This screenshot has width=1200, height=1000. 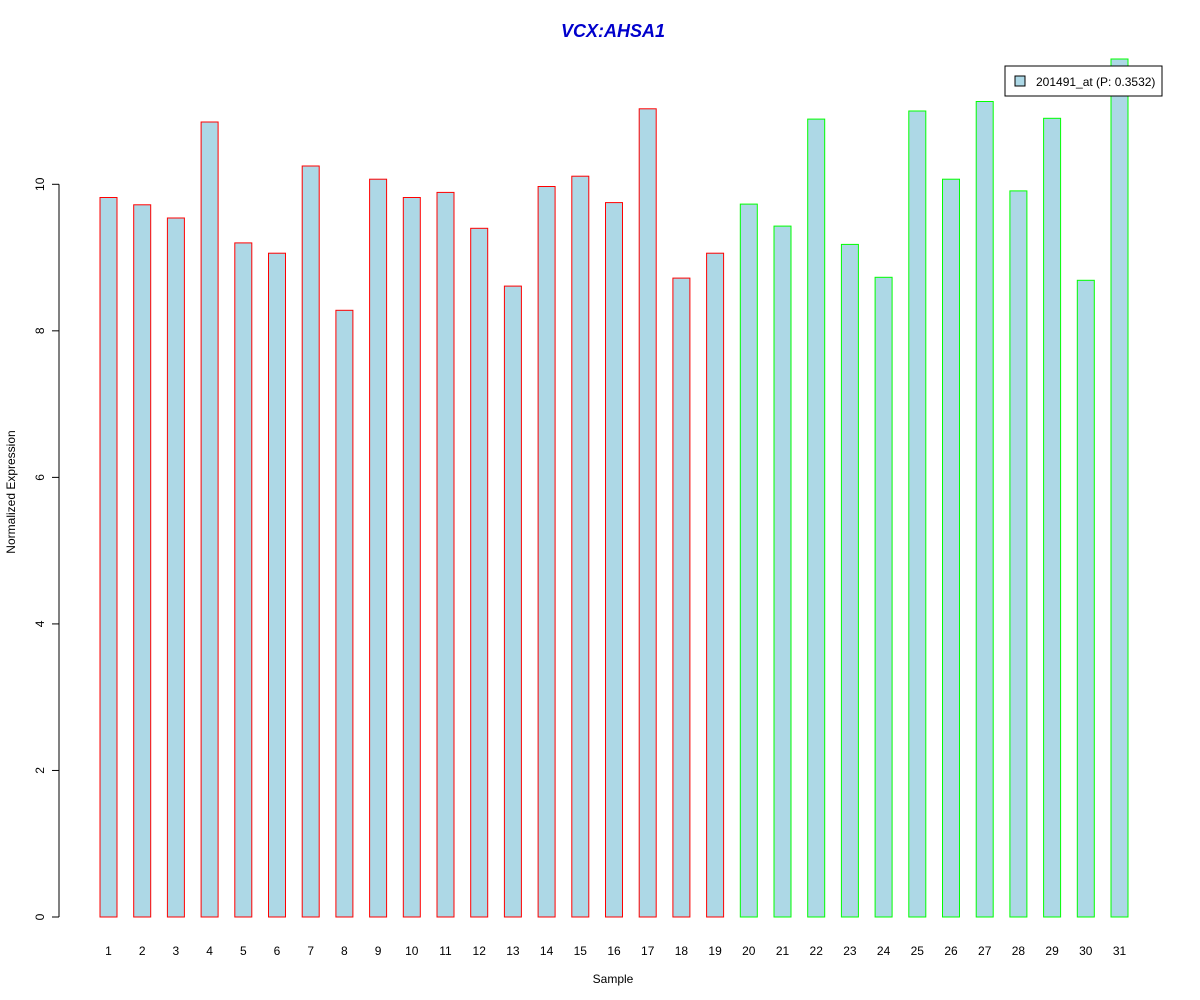 What do you see at coordinates (480, 951) in the screenshot?
I see `x-tick-label: 12` at bounding box center [480, 951].